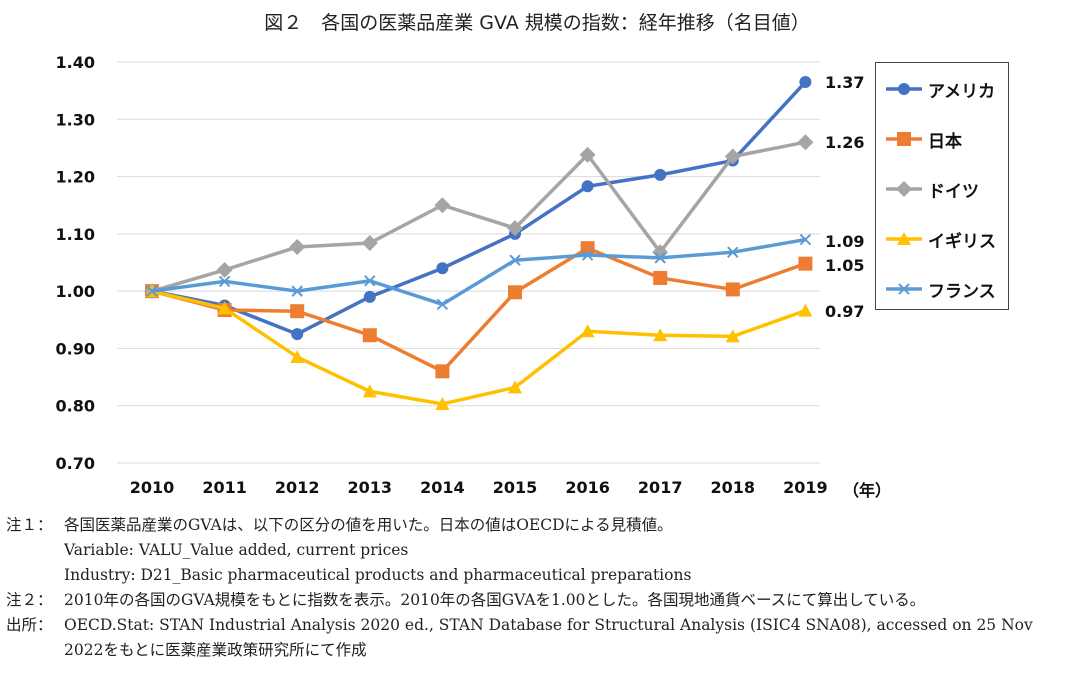 The image size is (1074, 698). What do you see at coordinates (75, 234) in the screenshot?
I see `y-tick-label: 1.10` at bounding box center [75, 234].